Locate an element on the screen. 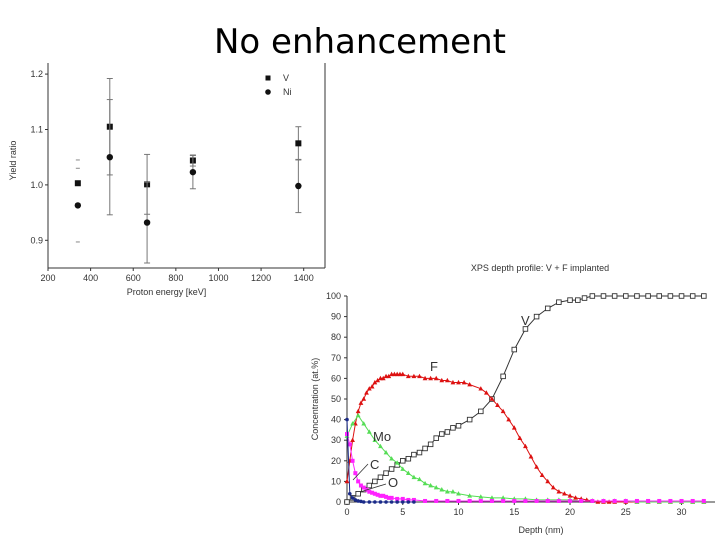 Image resolution: width=720 pixels, height=540 pixels. legend-label: V is located at coordinates (286, 78).